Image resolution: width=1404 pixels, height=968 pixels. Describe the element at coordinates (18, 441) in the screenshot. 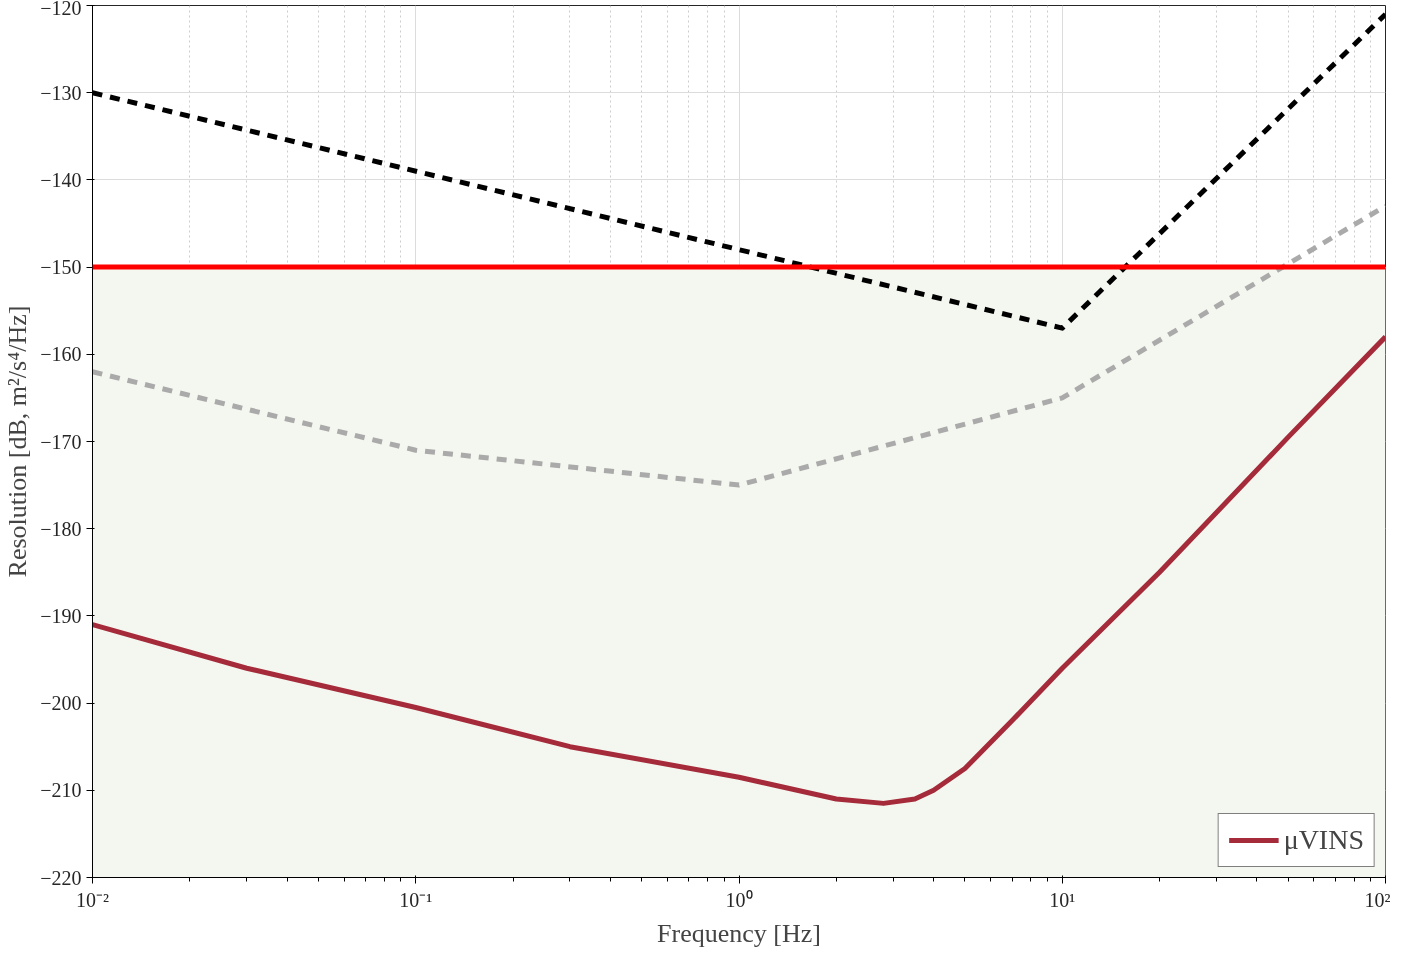

I see `y-axis-title: Resolution [dB, m²/s⁴/Hz]` at that location.